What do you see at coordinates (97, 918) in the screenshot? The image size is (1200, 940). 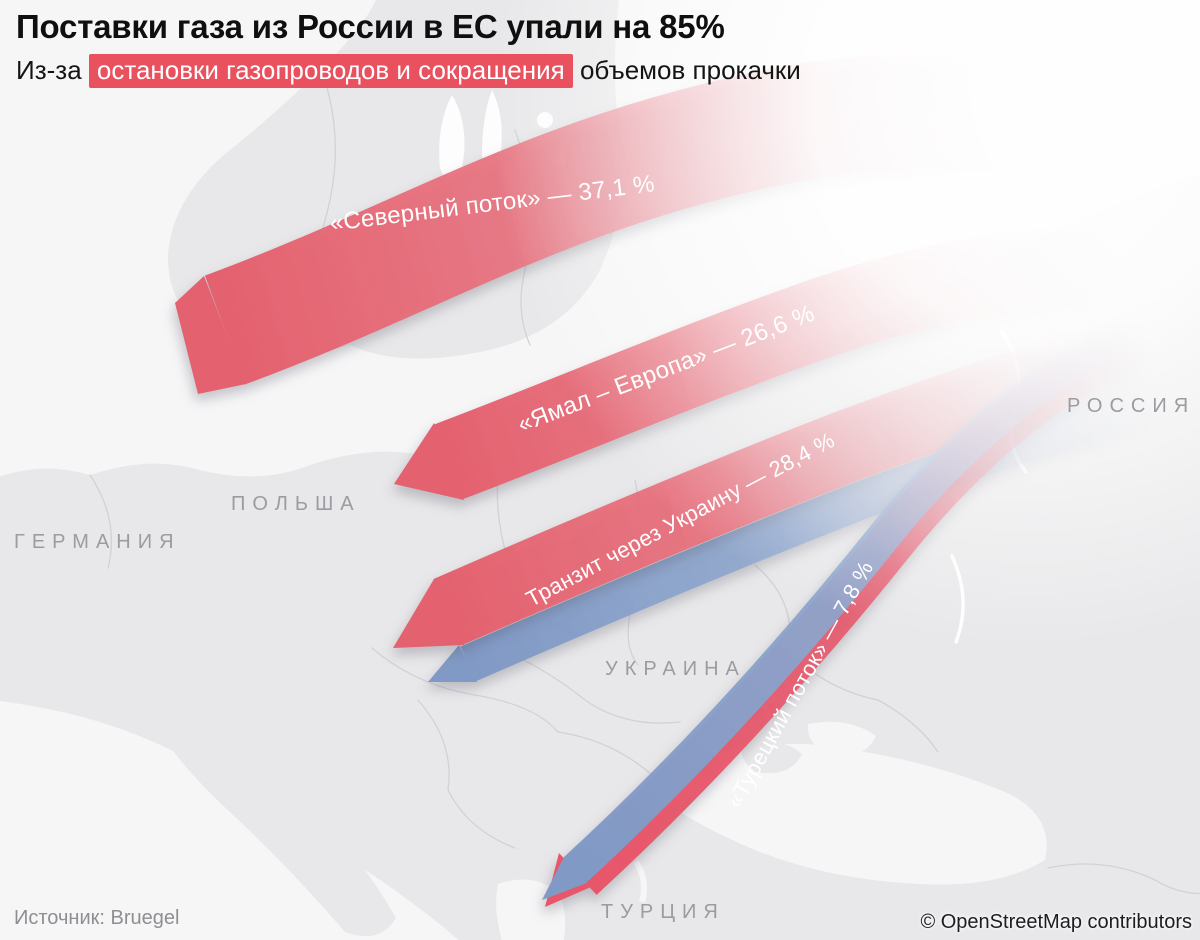 I see `data-source-credit: Источник: Bruegel` at bounding box center [97, 918].